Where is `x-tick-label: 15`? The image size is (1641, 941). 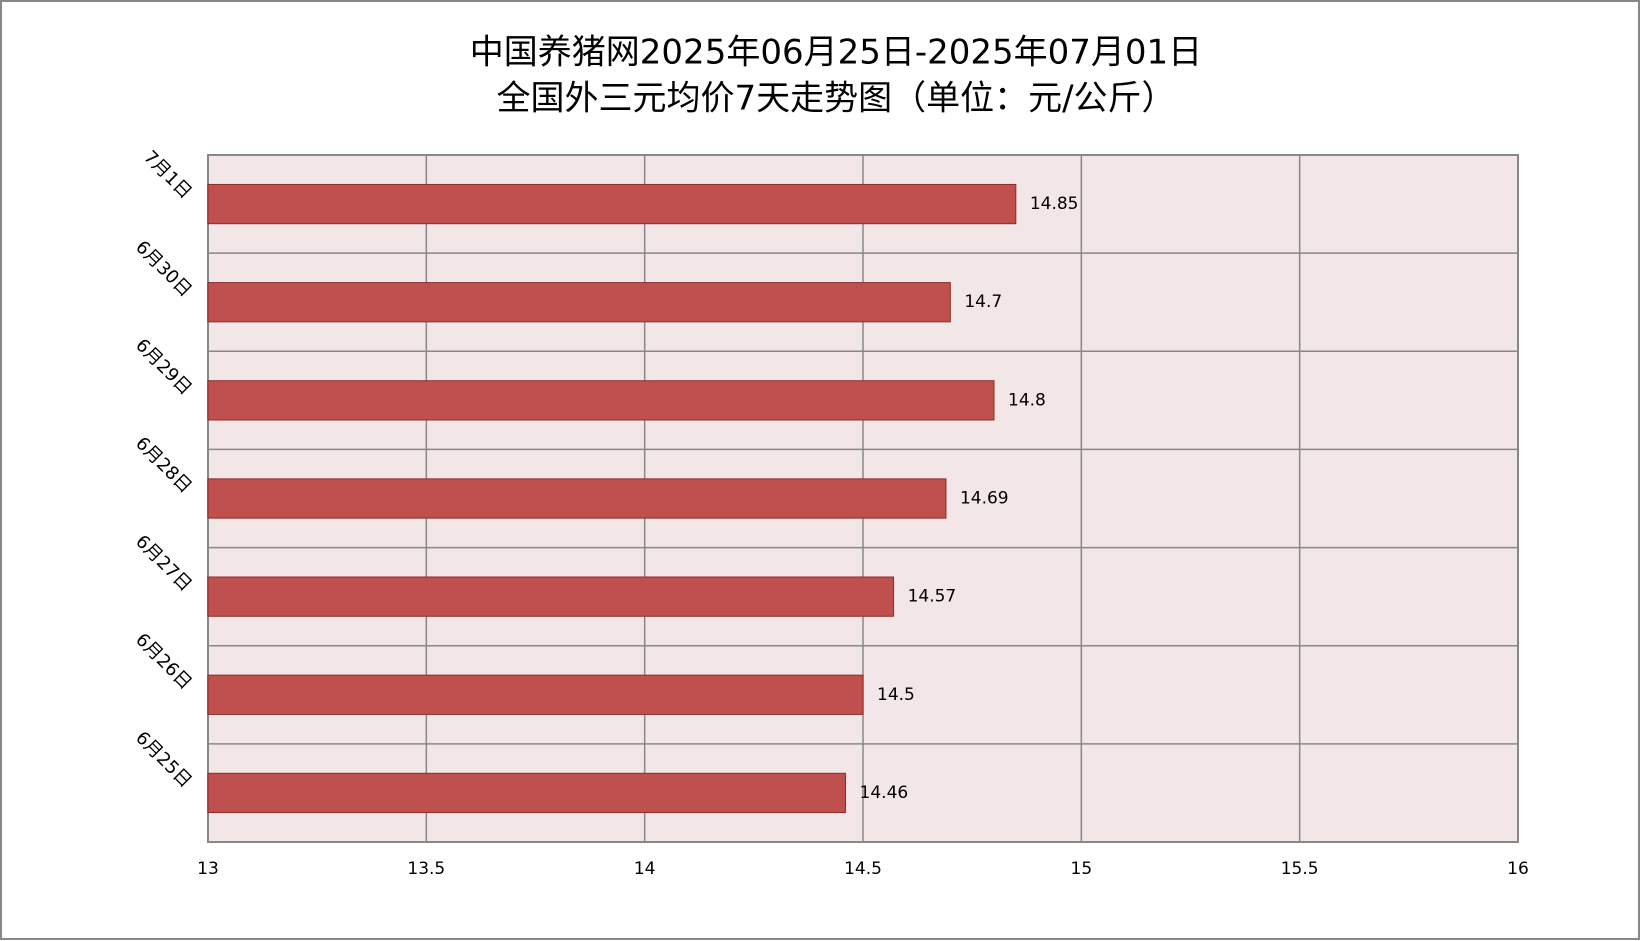
x-tick-label: 15 is located at coordinates (1082, 869).